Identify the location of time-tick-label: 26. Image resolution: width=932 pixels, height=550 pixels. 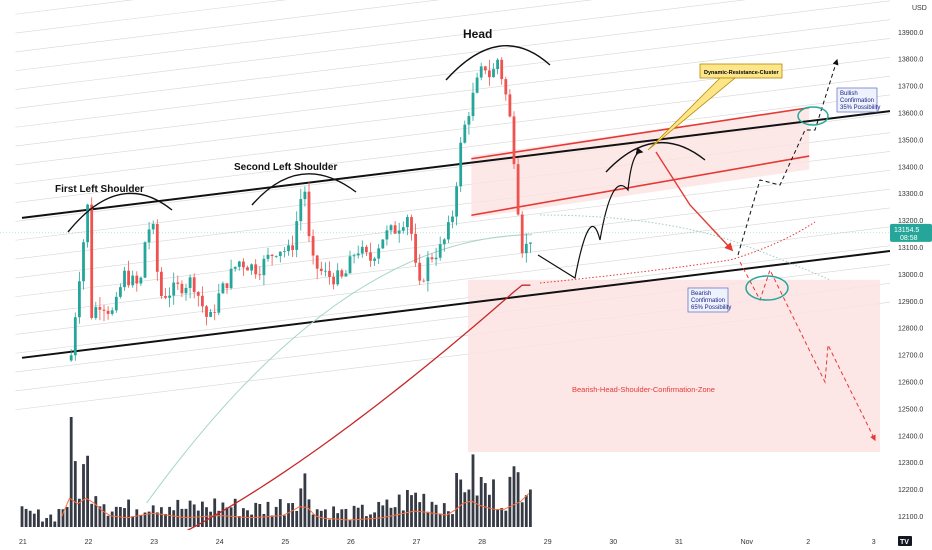
(351, 542).